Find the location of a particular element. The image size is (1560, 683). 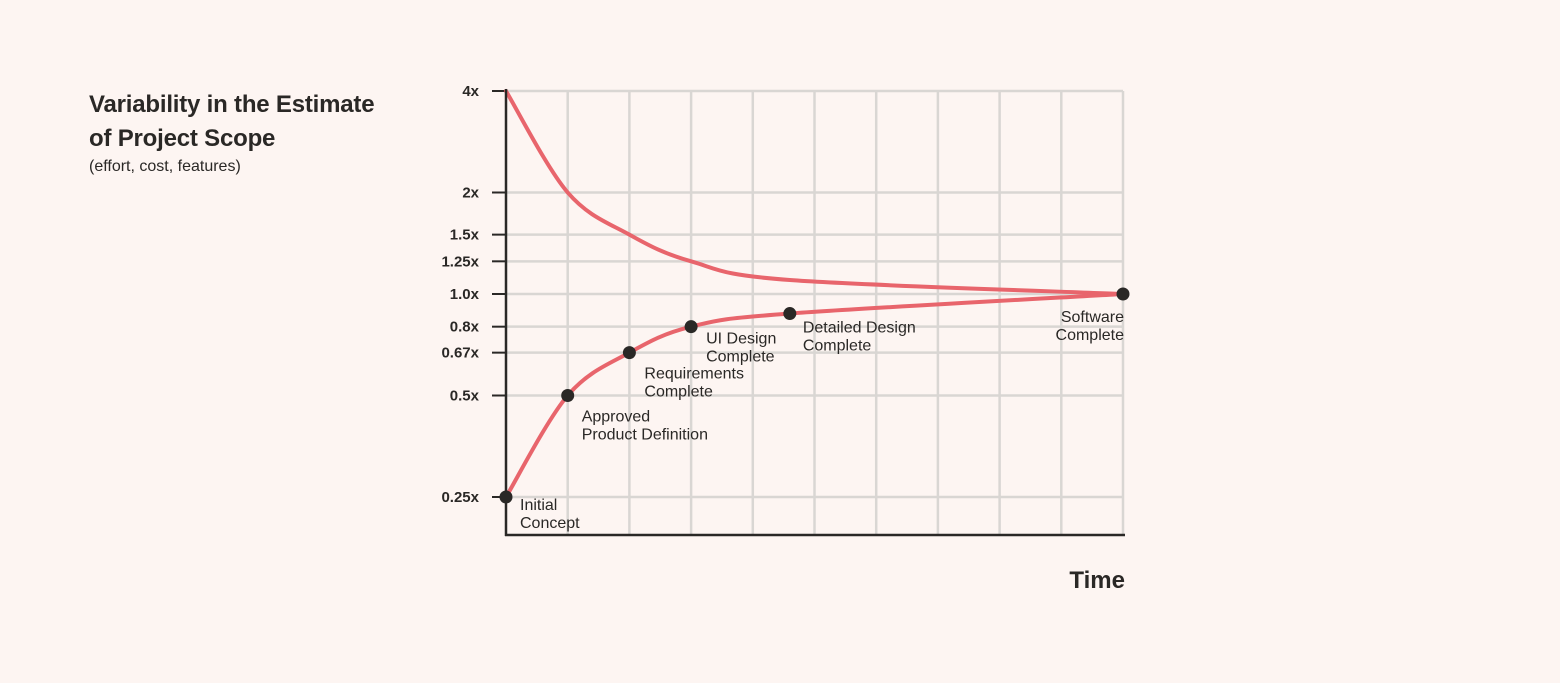

milestone-label-ui-design-complete: UI Design is located at coordinates (741, 339).